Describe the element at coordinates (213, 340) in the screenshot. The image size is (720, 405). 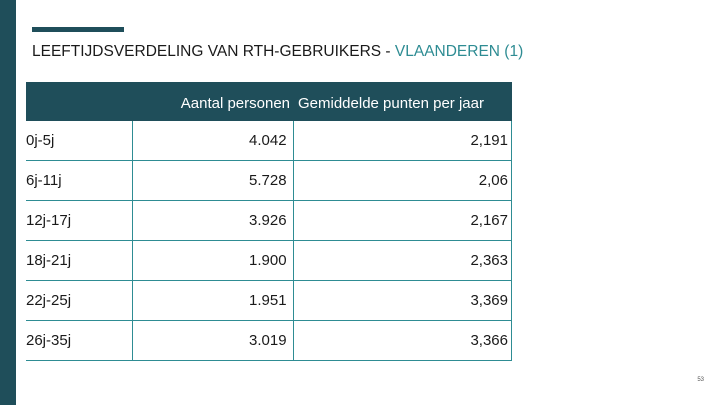
I see `persons-count-cell: 3.019` at that location.